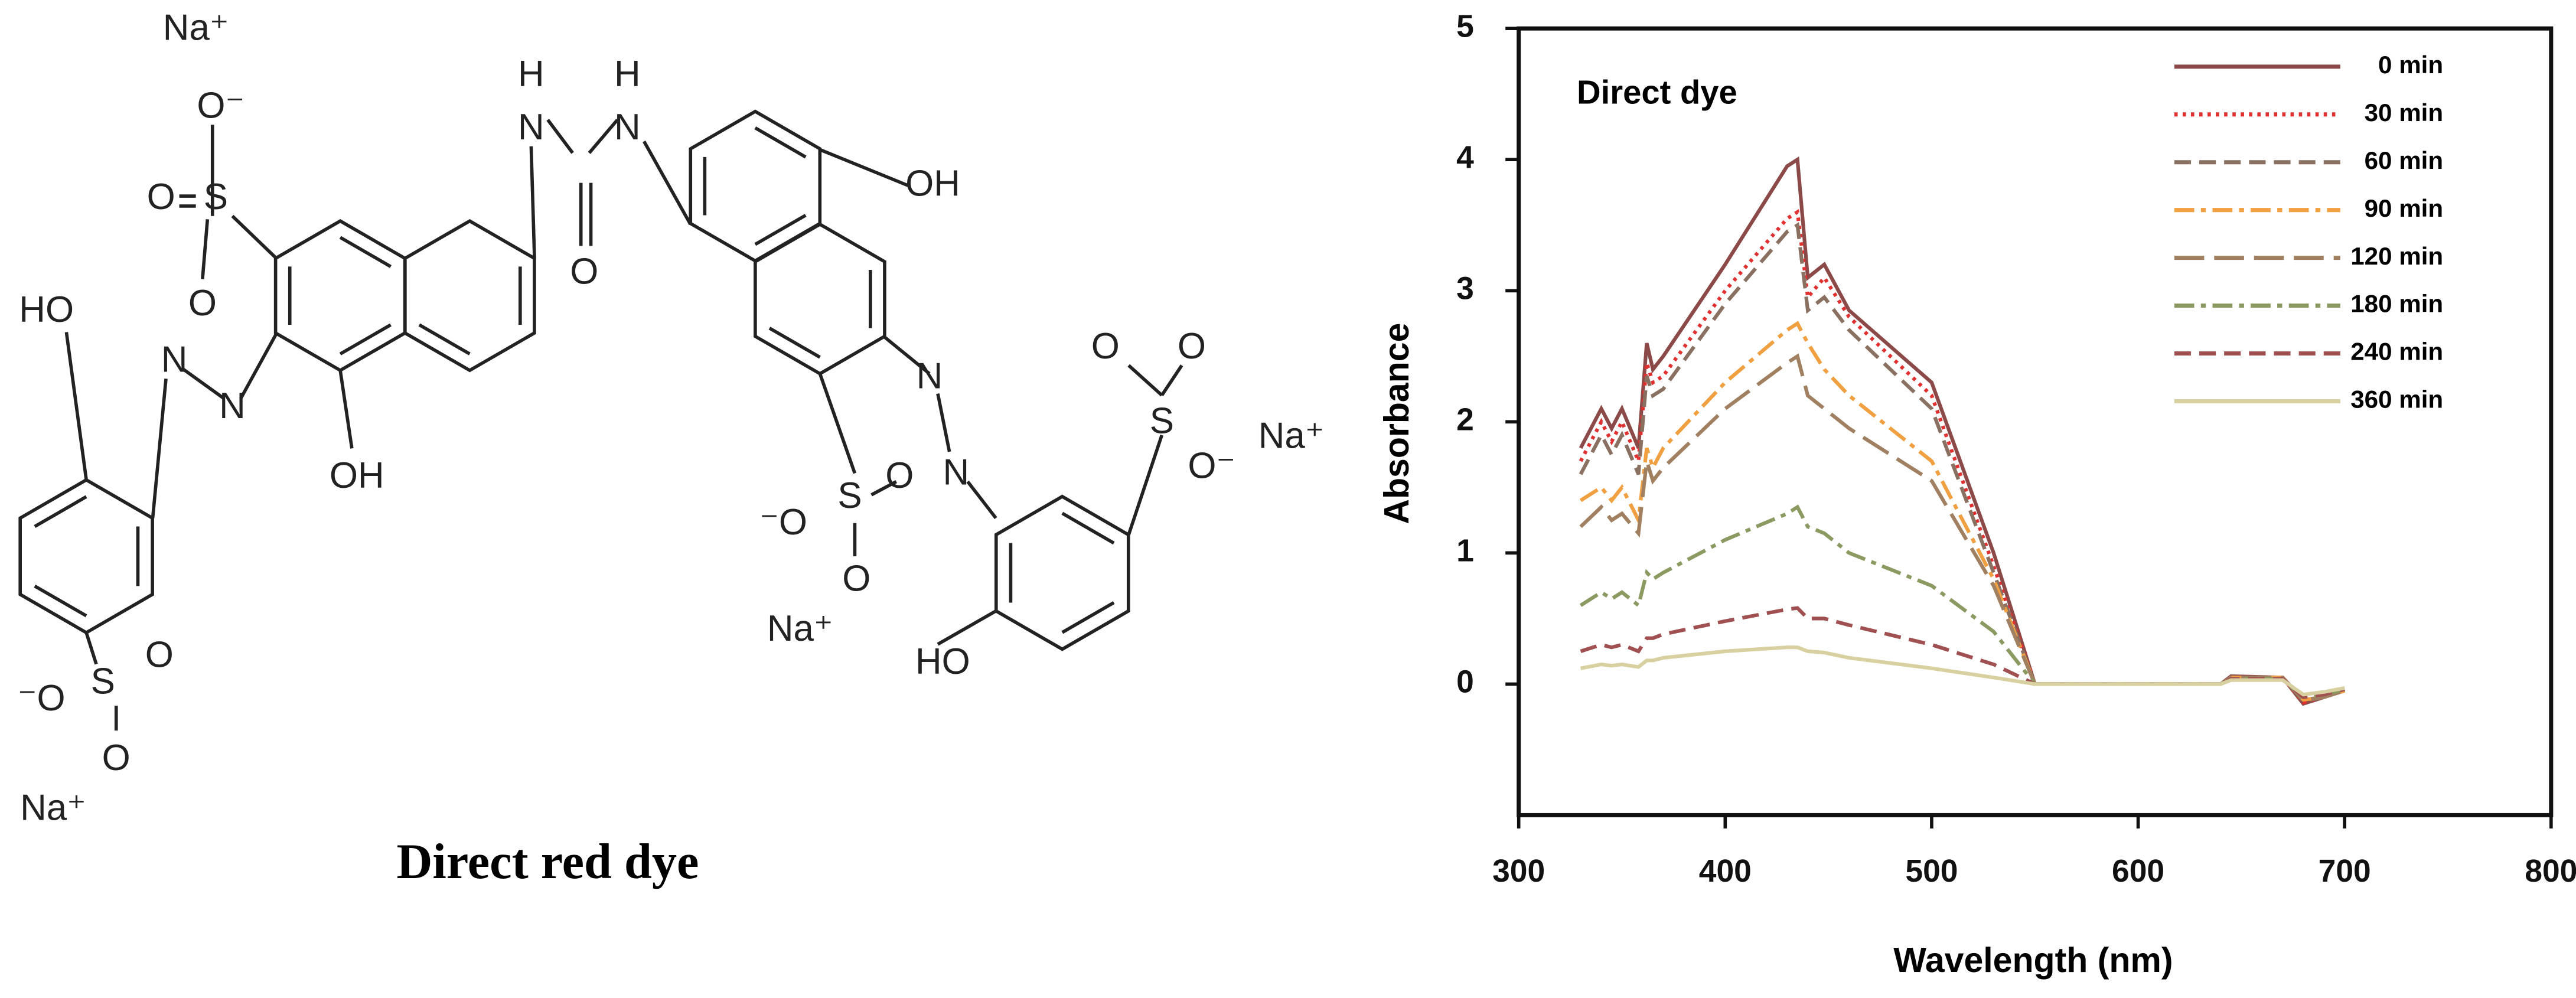 The height and width of the screenshot is (998, 2576). What do you see at coordinates (1465, 550) in the screenshot?
I see `y-tick-label: 1` at bounding box center [1465, 550].